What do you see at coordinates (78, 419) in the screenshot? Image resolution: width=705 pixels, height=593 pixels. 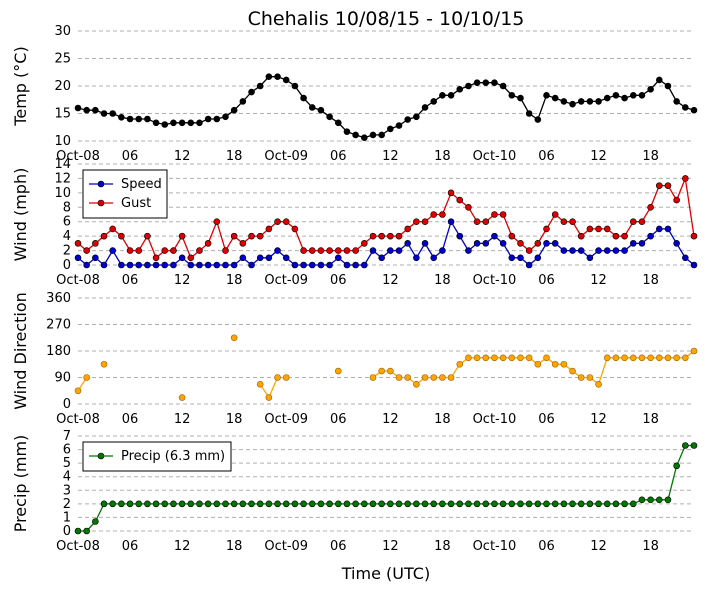 I see `x-tick-label: Oct-08` at bounding box center [78, 419].